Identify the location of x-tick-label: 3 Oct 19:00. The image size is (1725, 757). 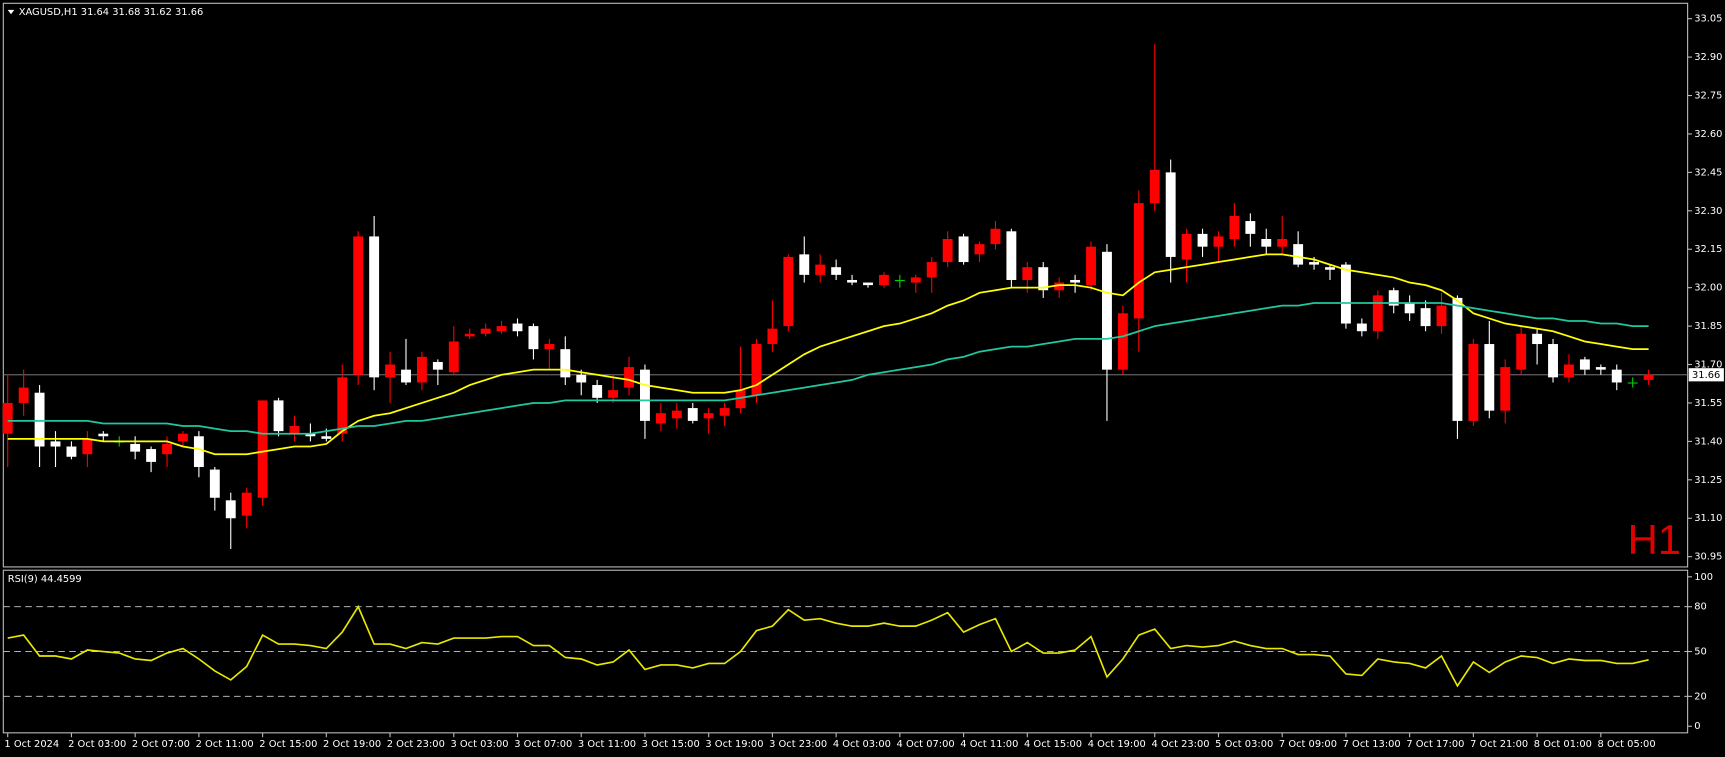
(734, 744).